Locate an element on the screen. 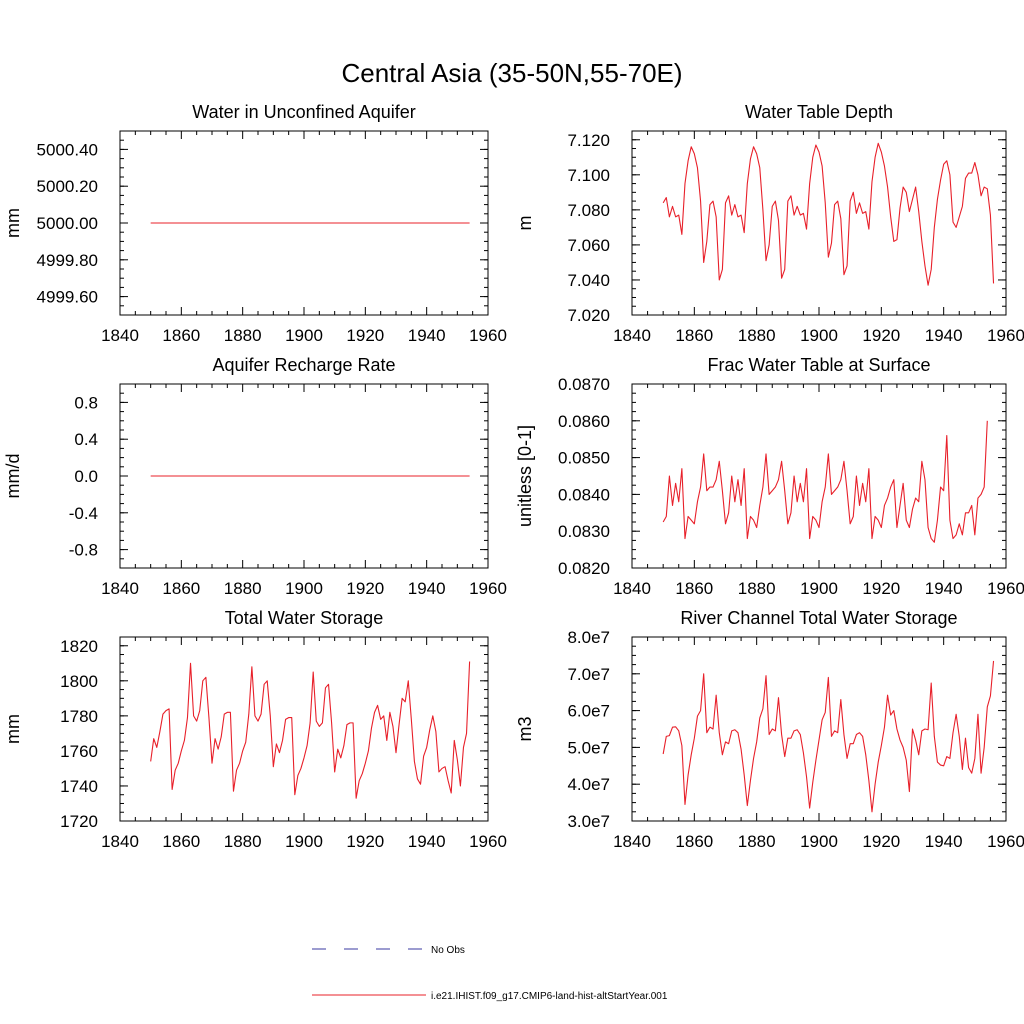 Image resolution: width=1024 pixels, height=1024 pixels. panel-title: Water in Unconfined Aquifer is located at coordinates (303, 112).